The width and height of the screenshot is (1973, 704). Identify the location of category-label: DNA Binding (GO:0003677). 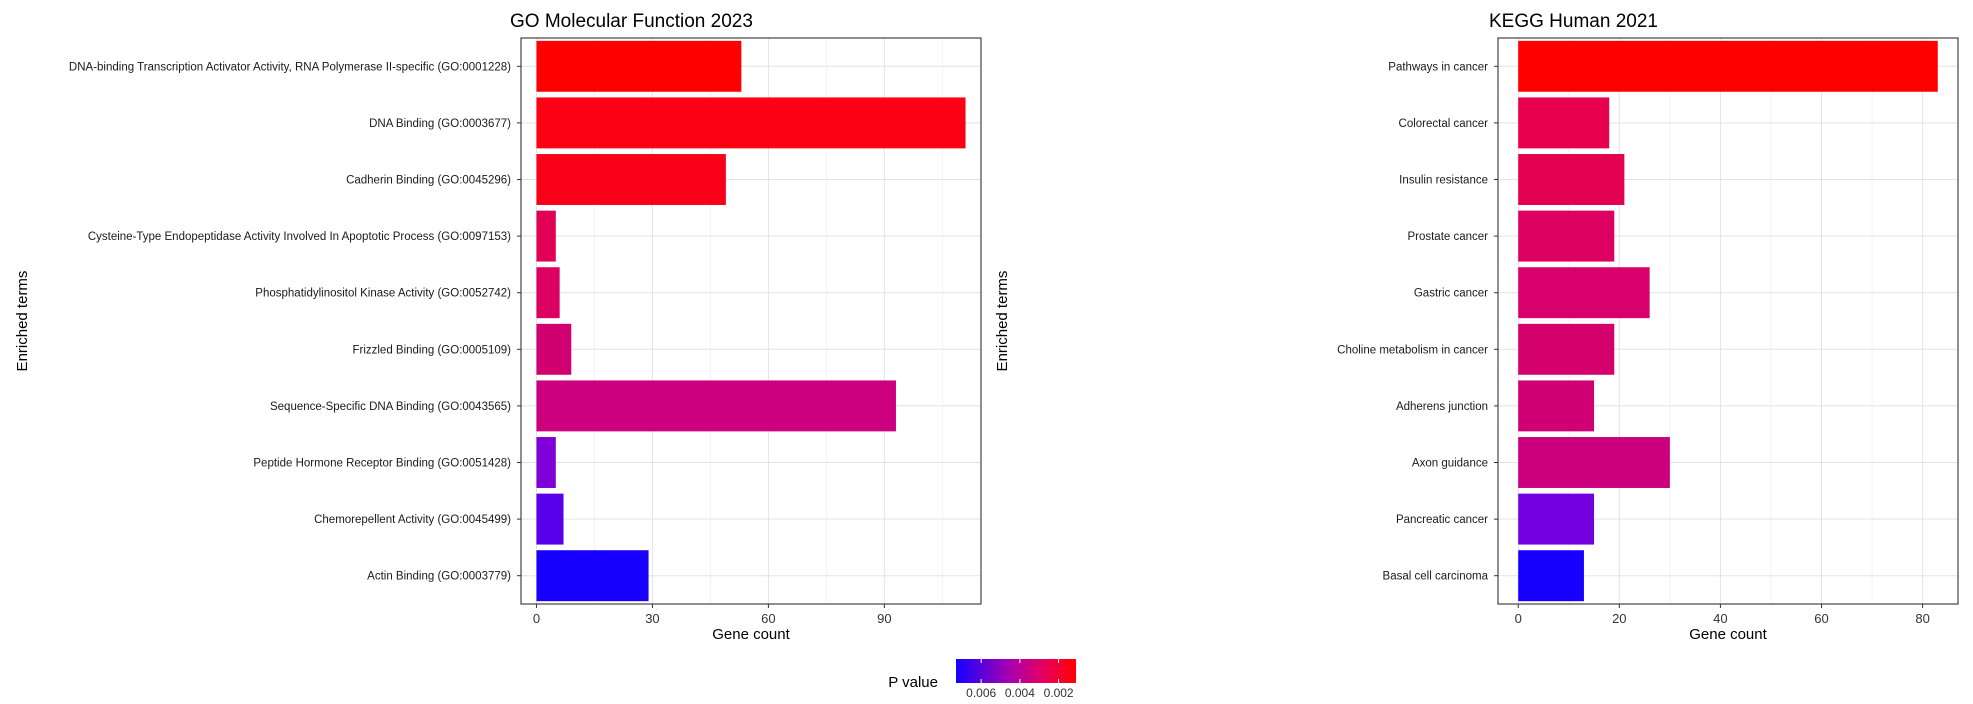
(440, 124).